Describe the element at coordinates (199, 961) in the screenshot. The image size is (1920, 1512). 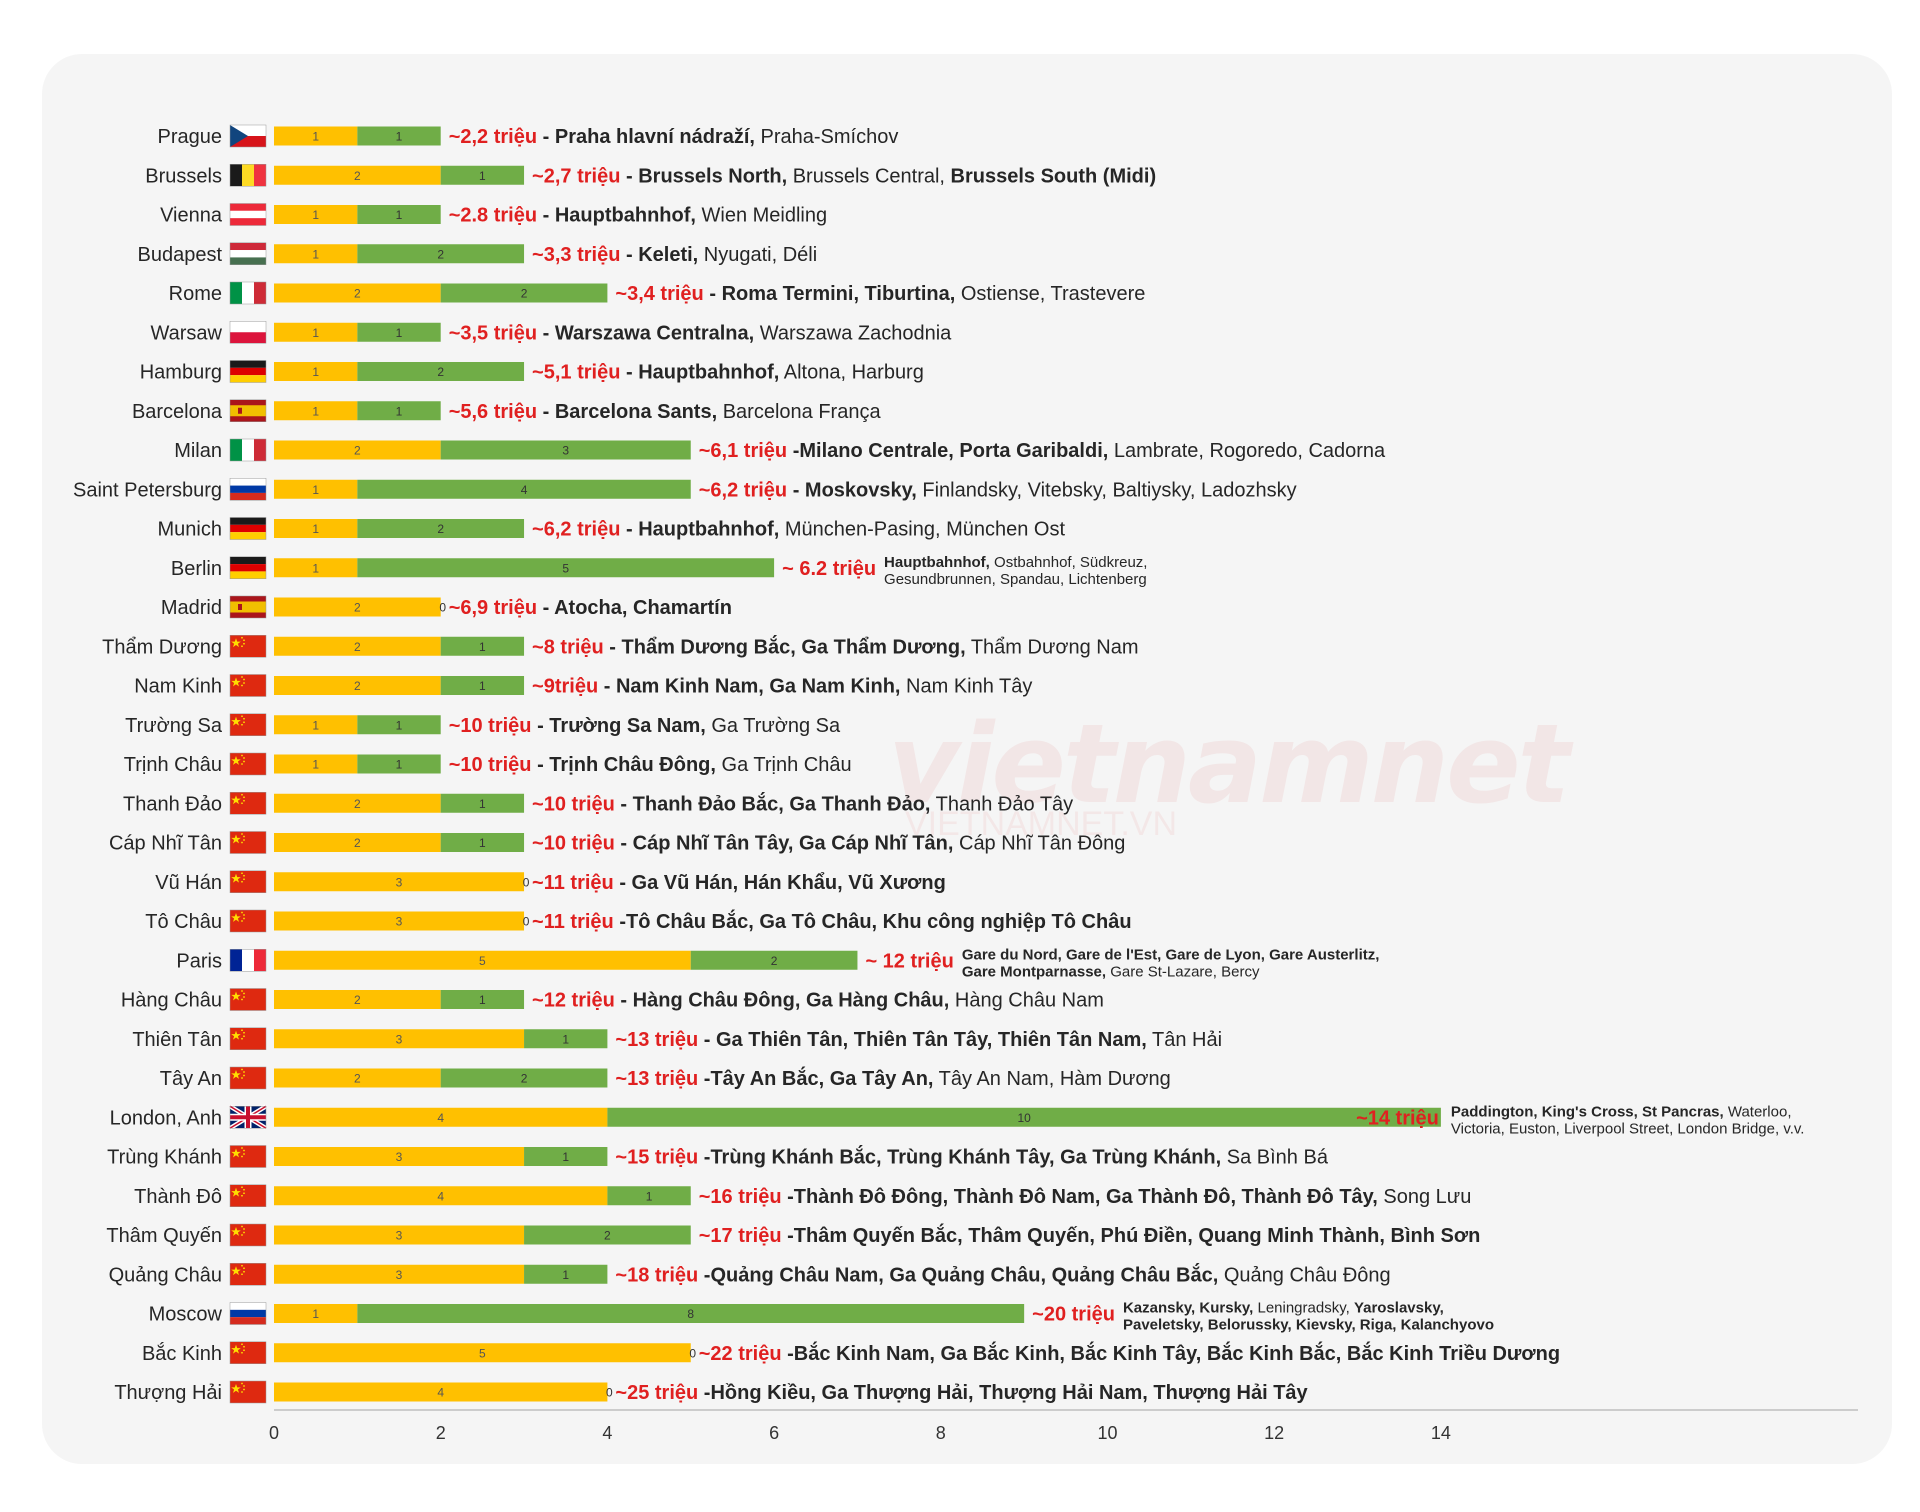
I see `category-label: Paris` at that location.